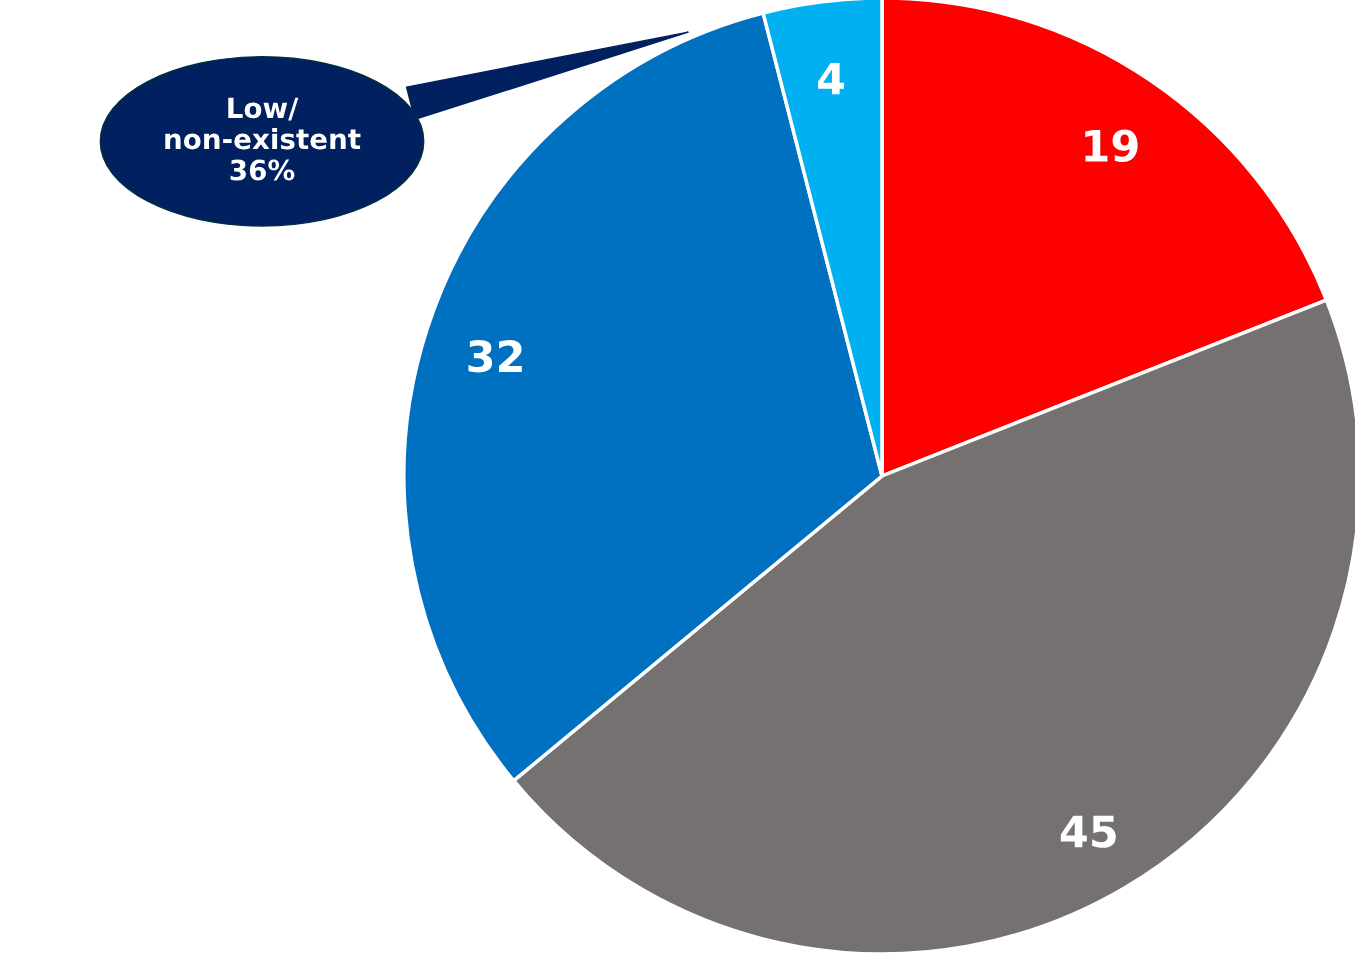 Image resolution: width=1355 pixels, height=959 pixels. What do you see at coordinates (495, 356) in the screenshot?
I see `data-label: 32` at bounding box center [495, 356].